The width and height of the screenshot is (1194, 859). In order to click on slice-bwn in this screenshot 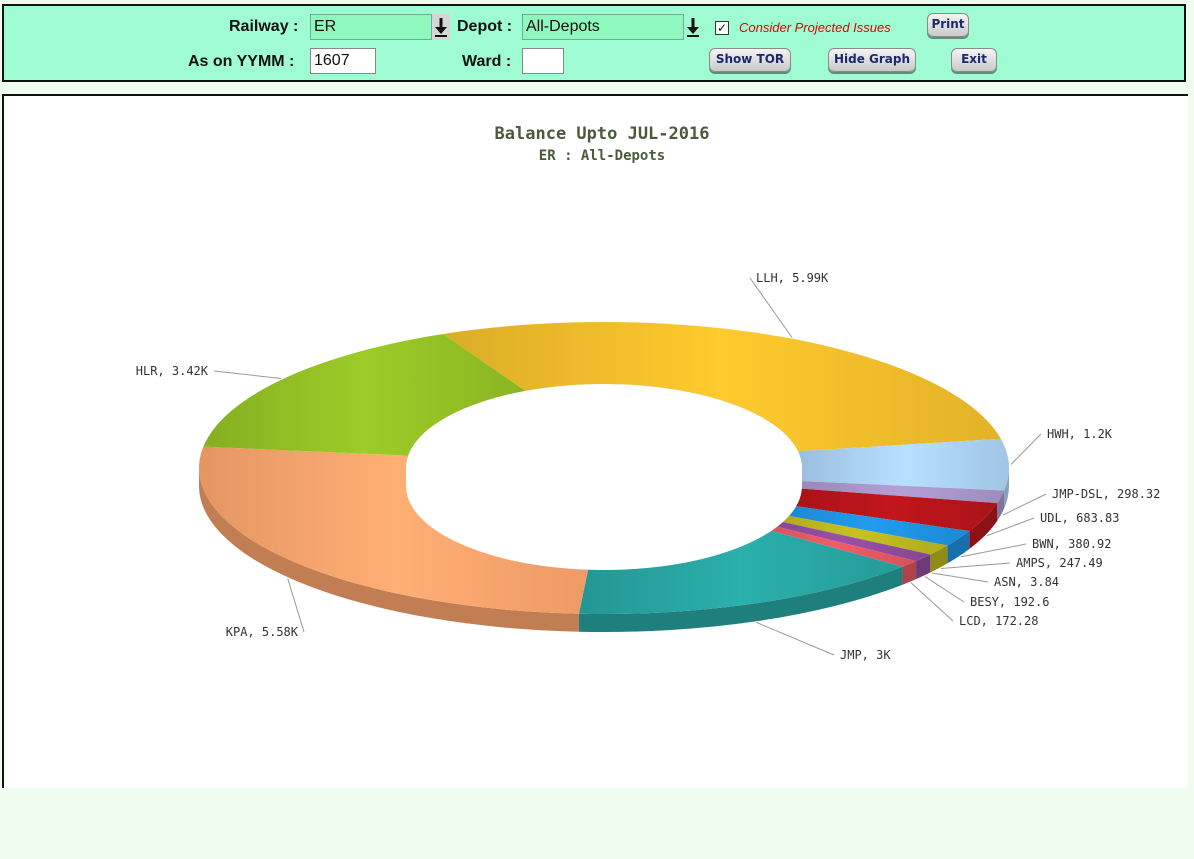, I will do `click(870, 525)`.